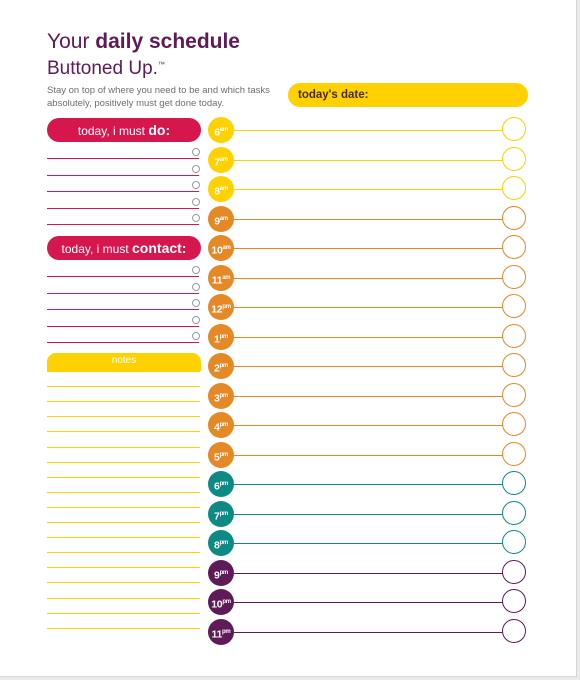 The width and height of the screenshot is (580, 680). I want to click on hour-row: 8pm, so click(394, 543).